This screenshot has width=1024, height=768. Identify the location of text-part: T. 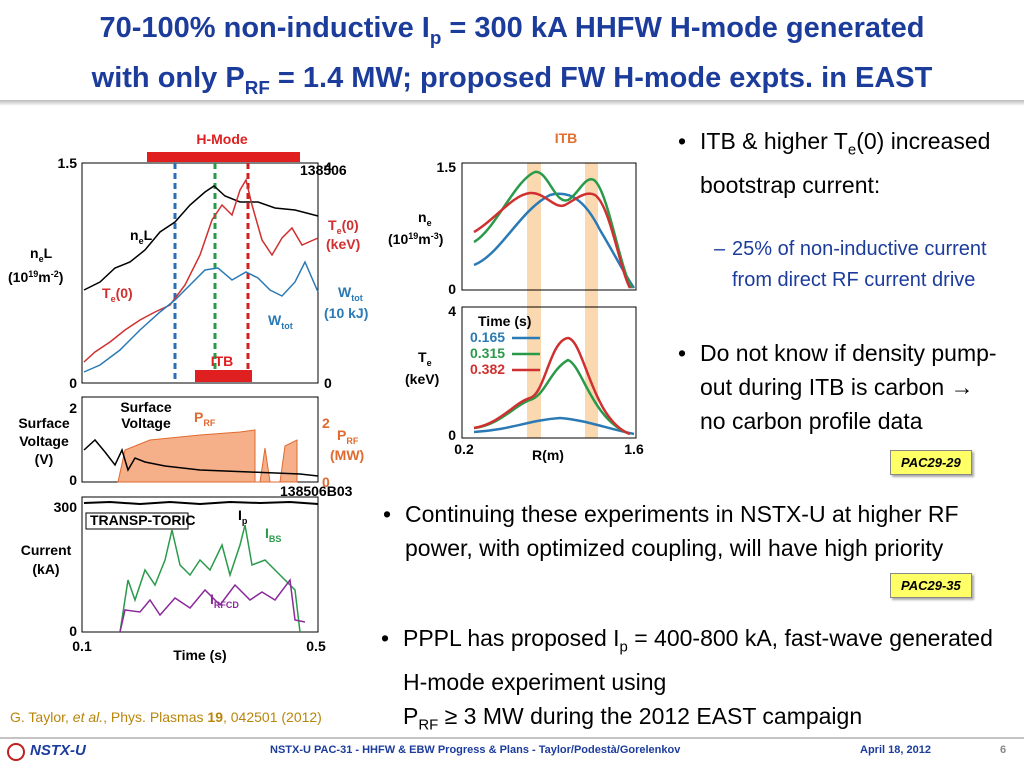
(106, 293).